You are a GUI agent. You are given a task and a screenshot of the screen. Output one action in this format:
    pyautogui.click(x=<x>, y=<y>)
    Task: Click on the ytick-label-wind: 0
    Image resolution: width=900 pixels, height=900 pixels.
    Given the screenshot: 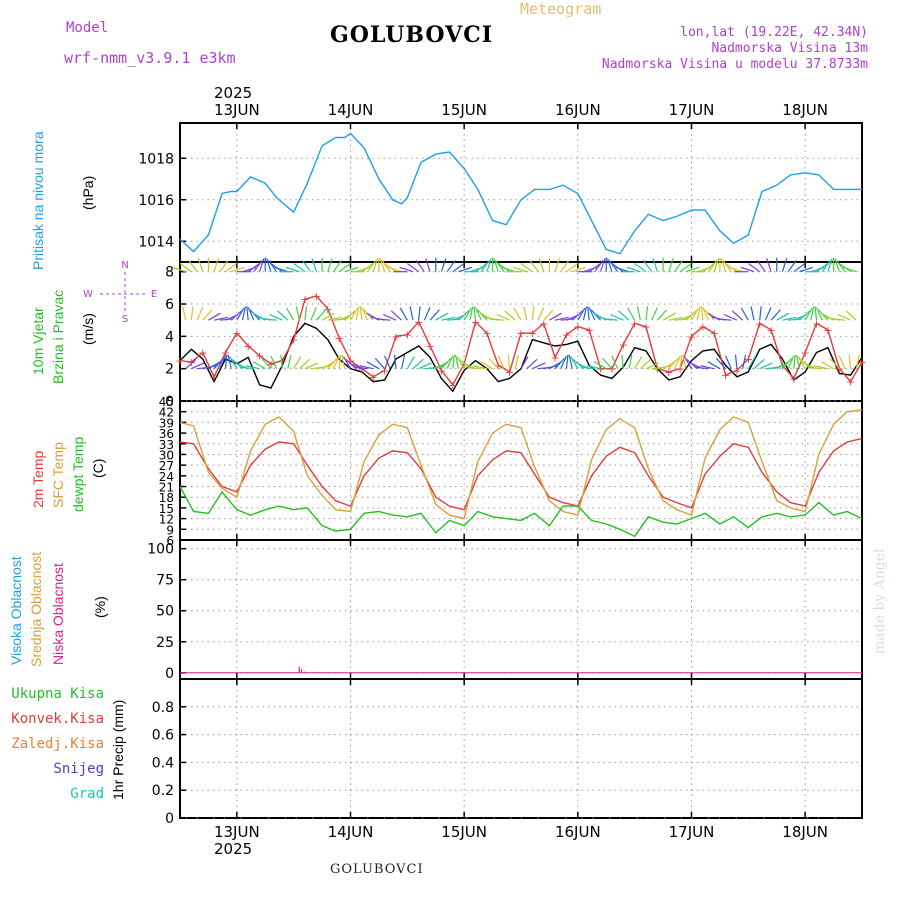 What is the action you would take?
    pyautogui.click(x=169, y=402)
    